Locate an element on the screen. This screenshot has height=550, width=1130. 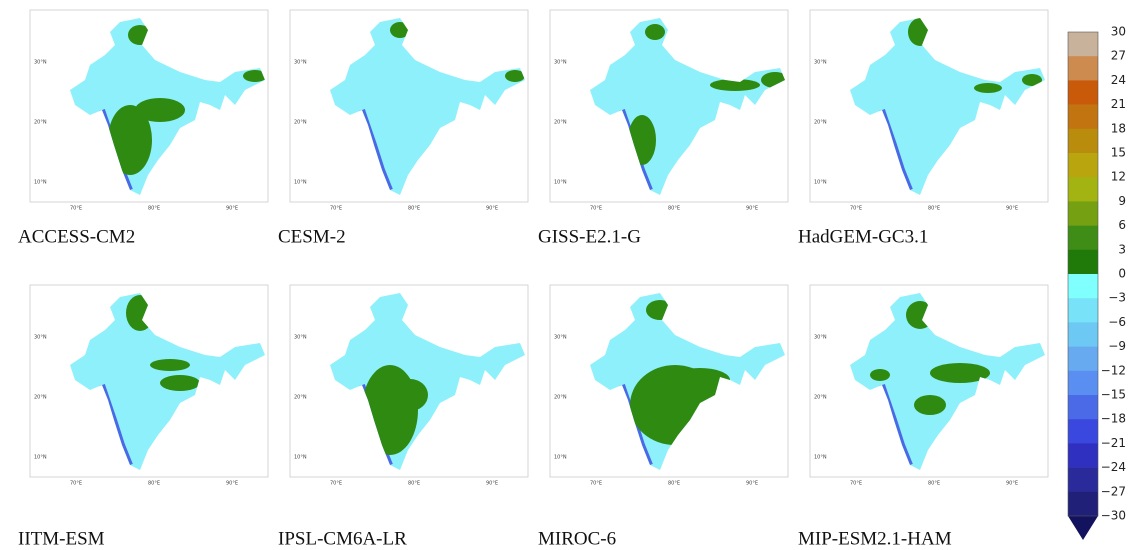
colorbar-label: 24 is located at coordinates (1118, 80).